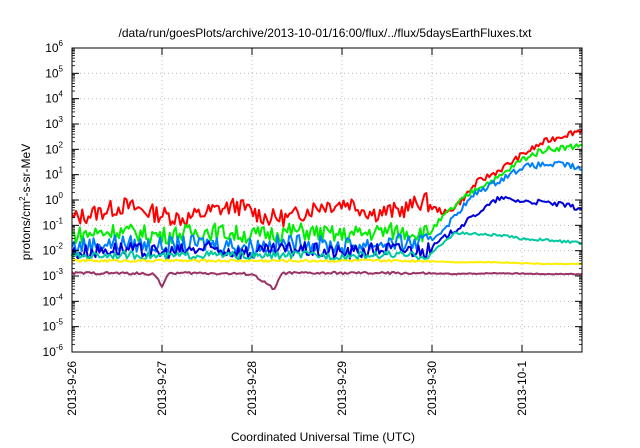 Image resolution: width=640 pixels, height=448 pixels. What do you see at coordinates (432, 388) in the screenshot?
I see `x-tick-label: 2013-9-30` at bounding box center [432, 388].